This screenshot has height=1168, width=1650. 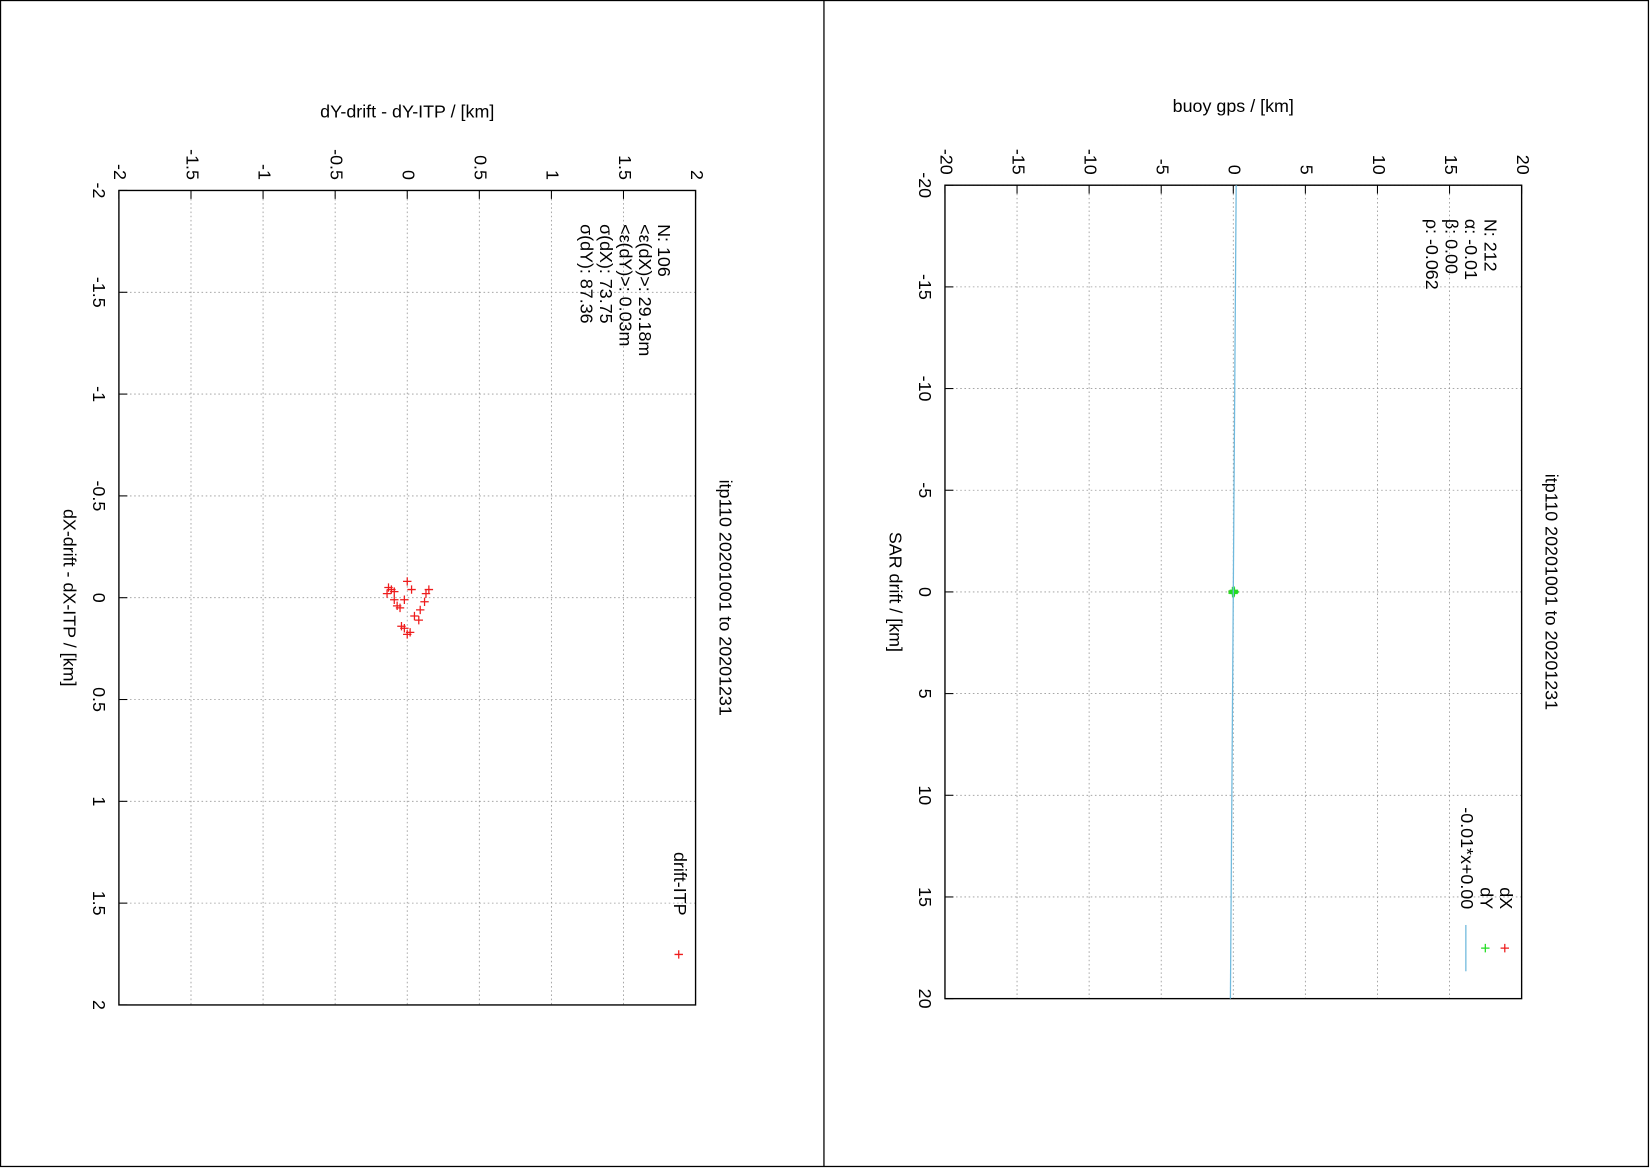 What do you see at coordinates (1379, 165) in the screenshot?
I see `y-tick-label: 10` at bounding box center [1379, 165].